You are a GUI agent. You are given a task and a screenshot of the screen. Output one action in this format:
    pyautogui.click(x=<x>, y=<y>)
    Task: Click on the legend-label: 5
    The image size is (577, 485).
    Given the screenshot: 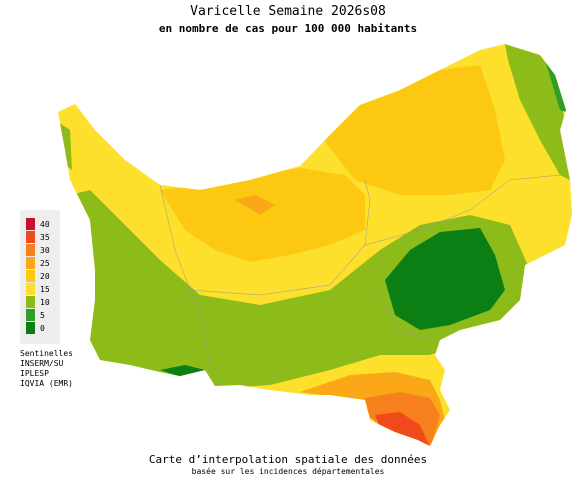 What is the action you would take?
    pyautogui.click(x=42, y=315)
    